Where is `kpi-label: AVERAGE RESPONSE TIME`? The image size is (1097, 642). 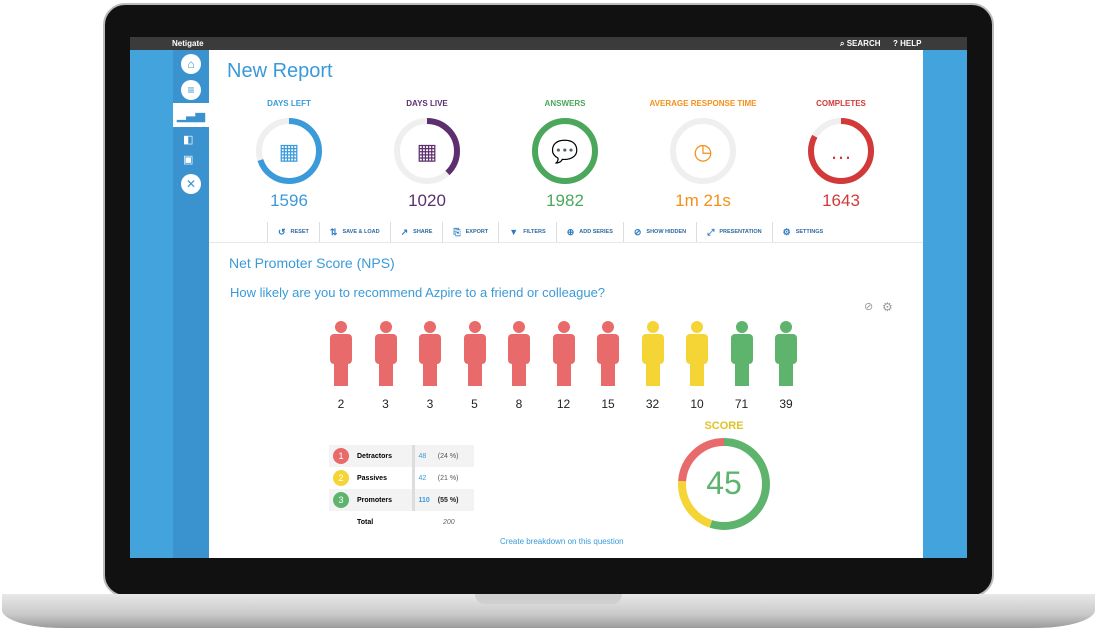 kpi-label: AVERAGE RESPONSE TIME is located at coordinates (703, 103).